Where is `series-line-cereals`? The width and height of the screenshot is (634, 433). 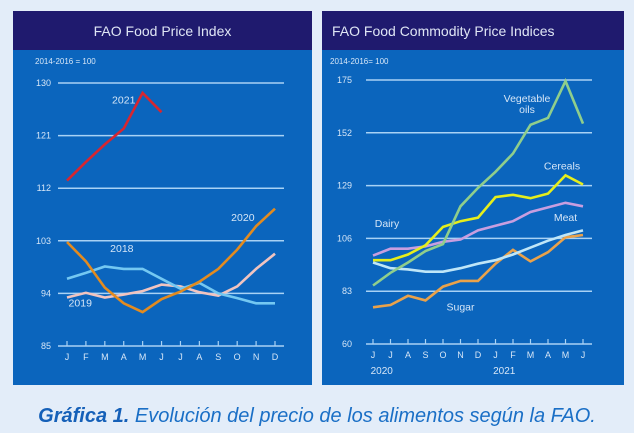
series-line-cereals is located at coordinates (478, 217).